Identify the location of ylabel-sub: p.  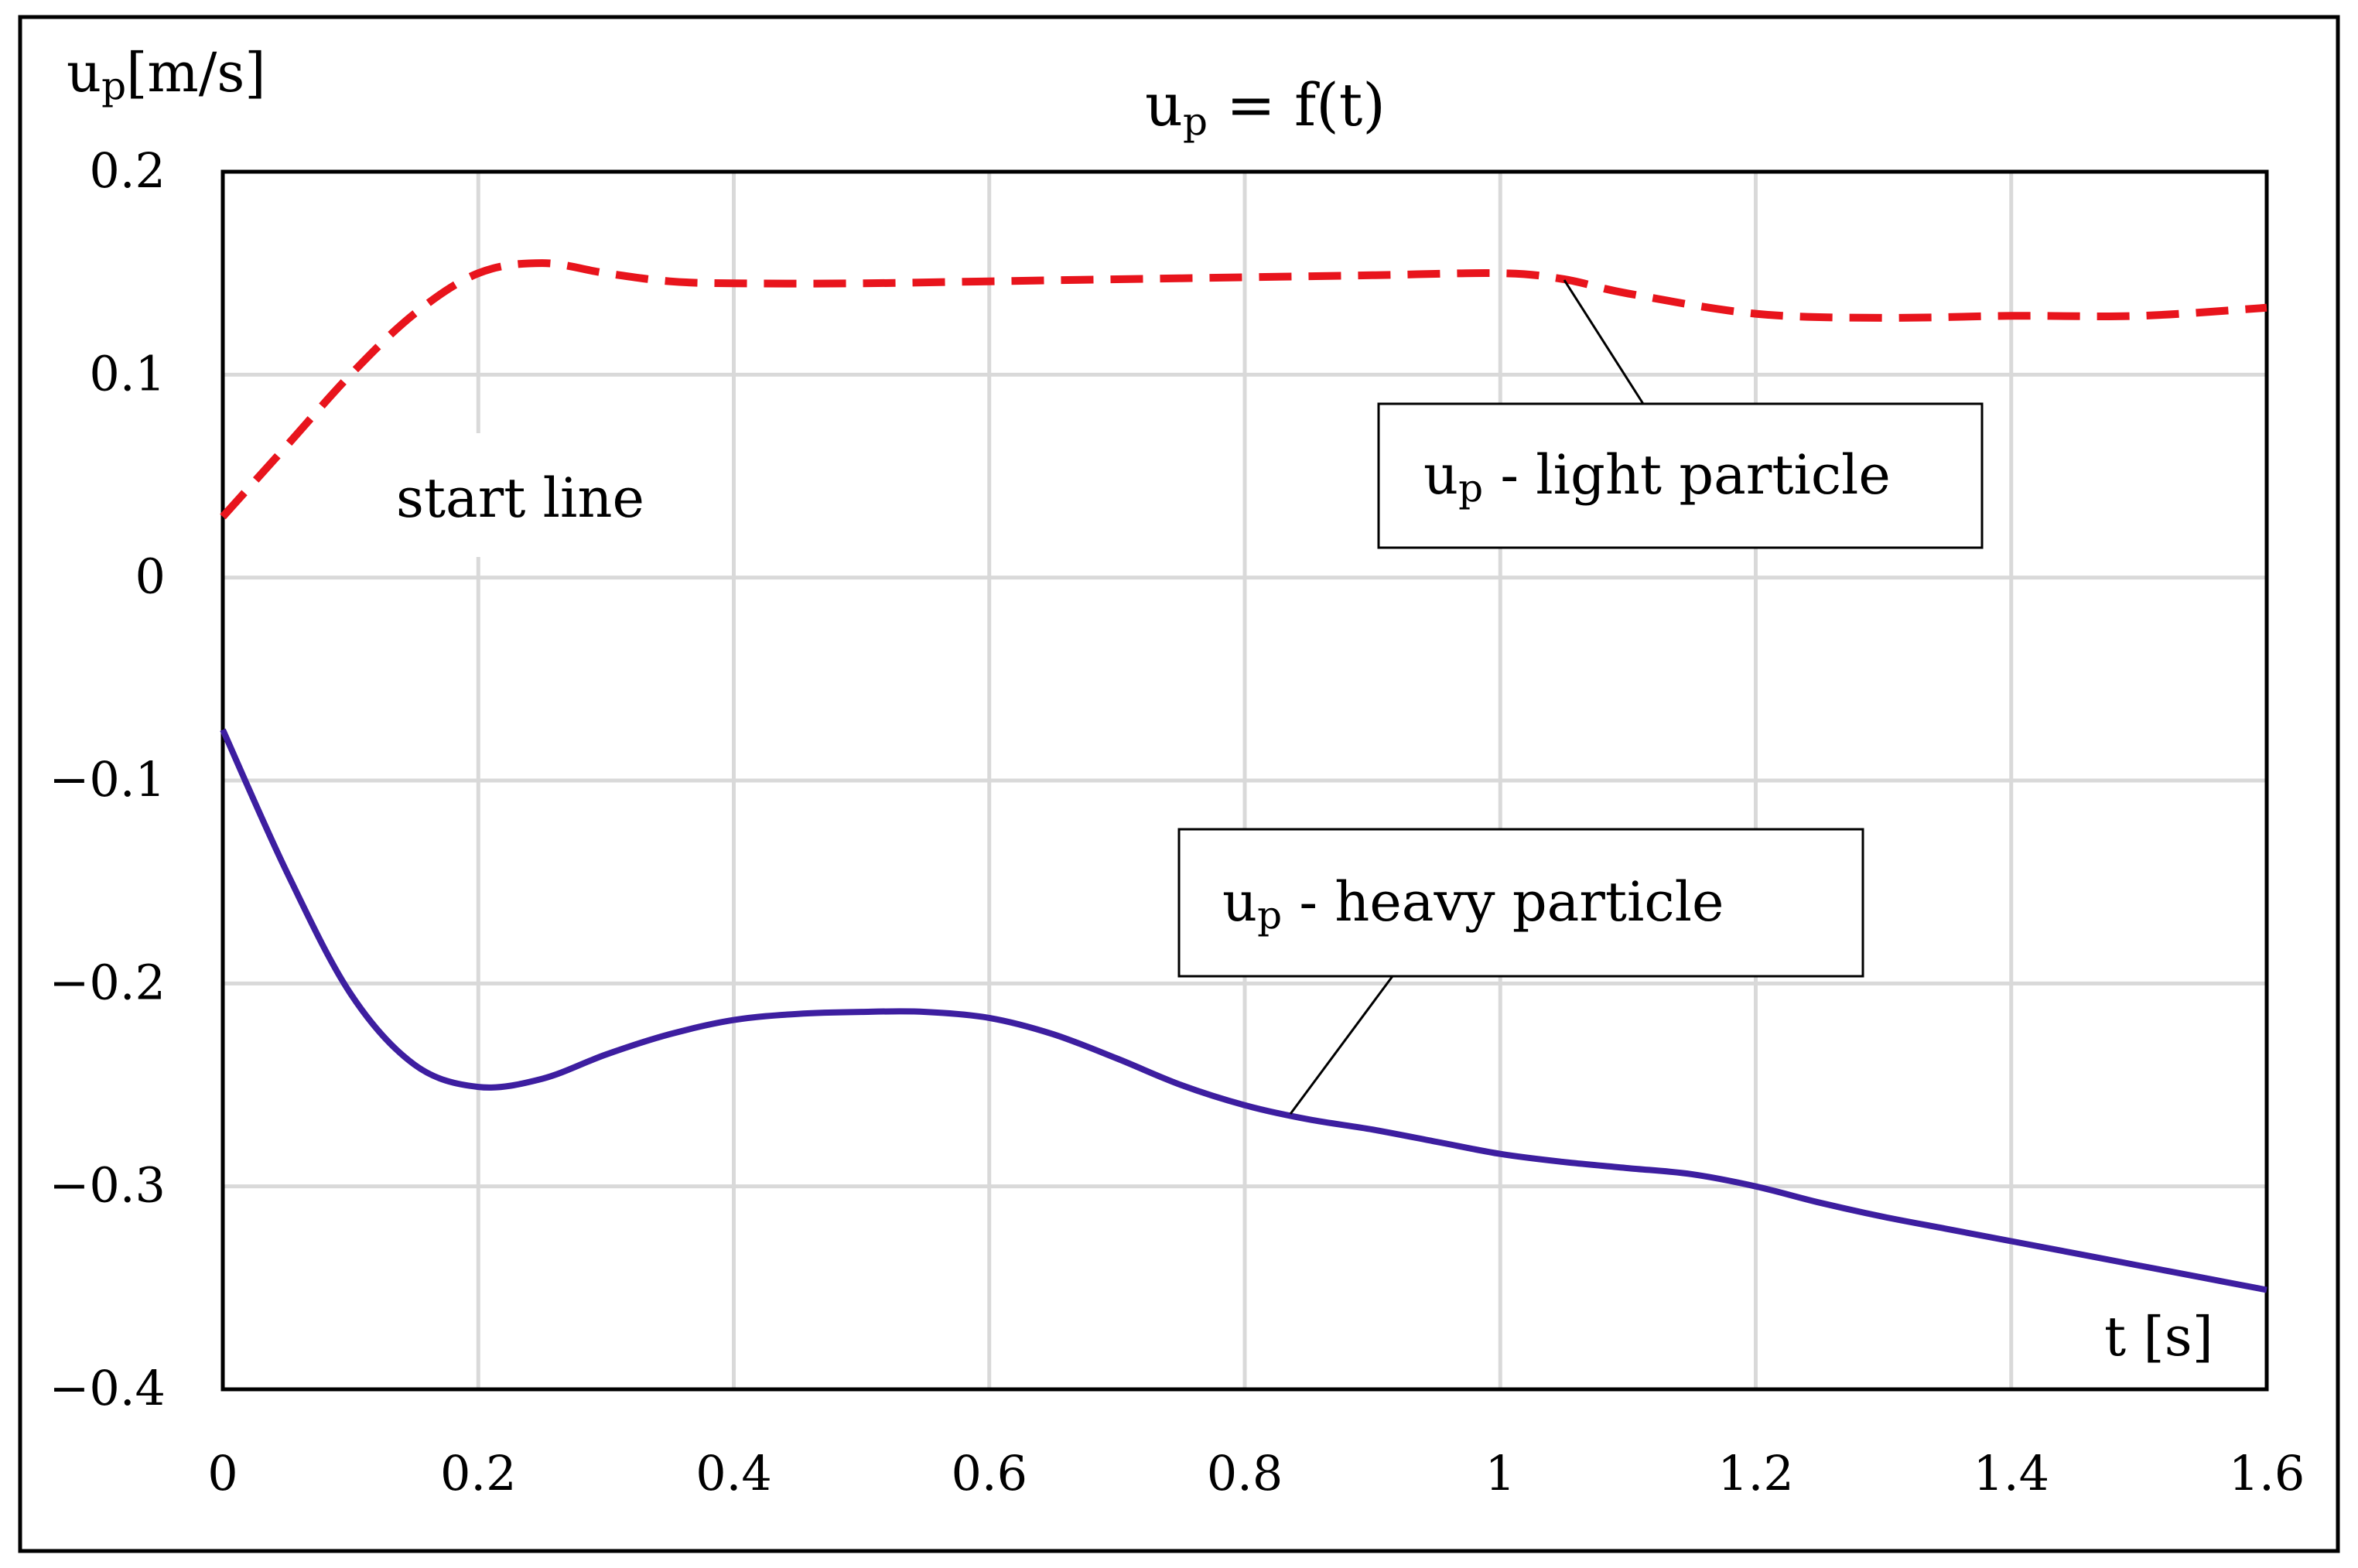
(113, 85).